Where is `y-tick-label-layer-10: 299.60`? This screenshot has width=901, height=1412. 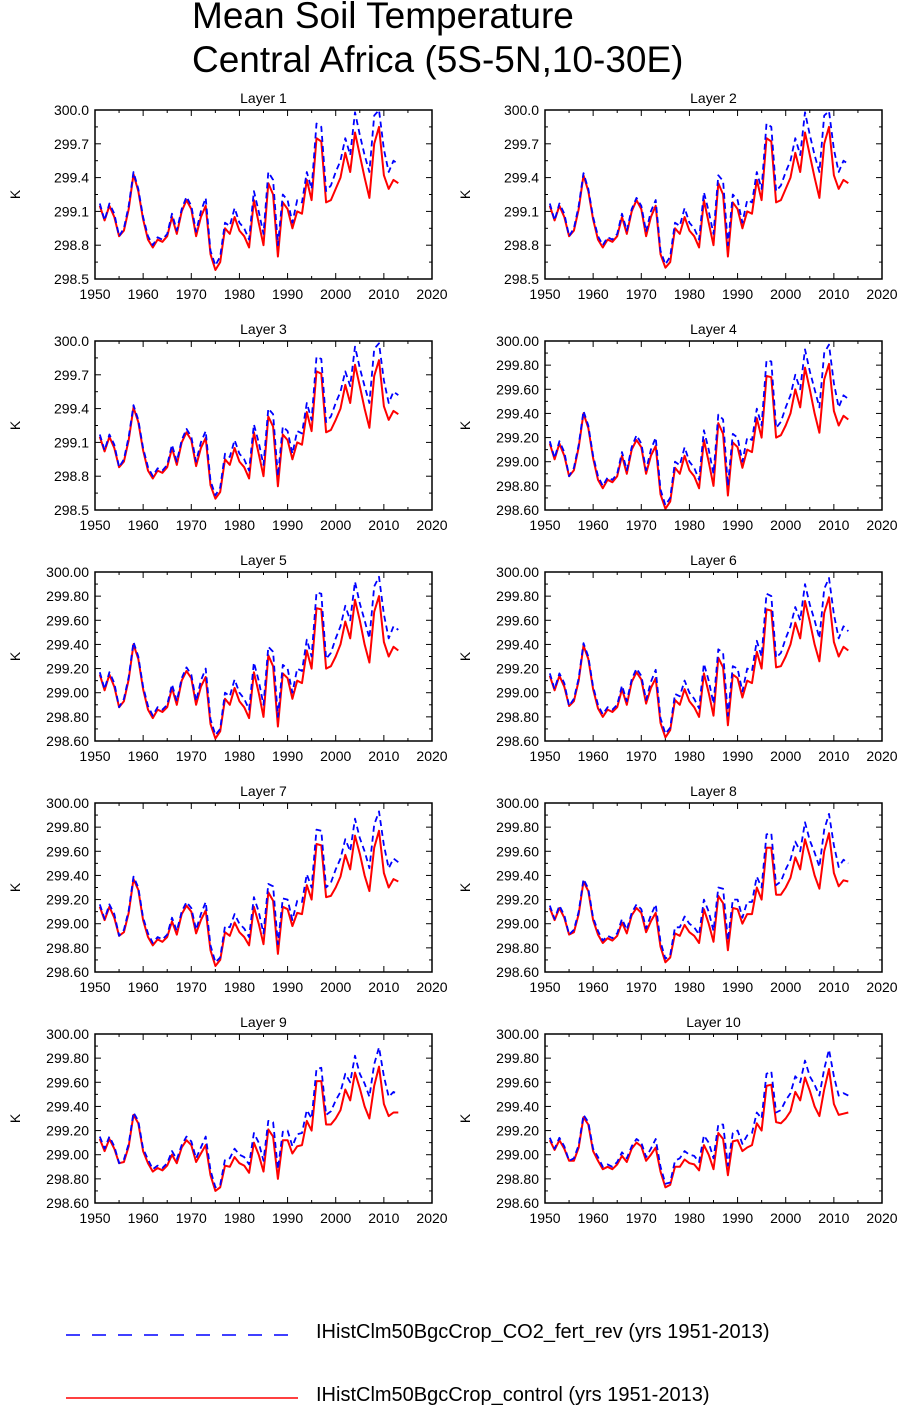 y-tick-label-layer-10: 299.60 is located at coordinates (517, 1082).